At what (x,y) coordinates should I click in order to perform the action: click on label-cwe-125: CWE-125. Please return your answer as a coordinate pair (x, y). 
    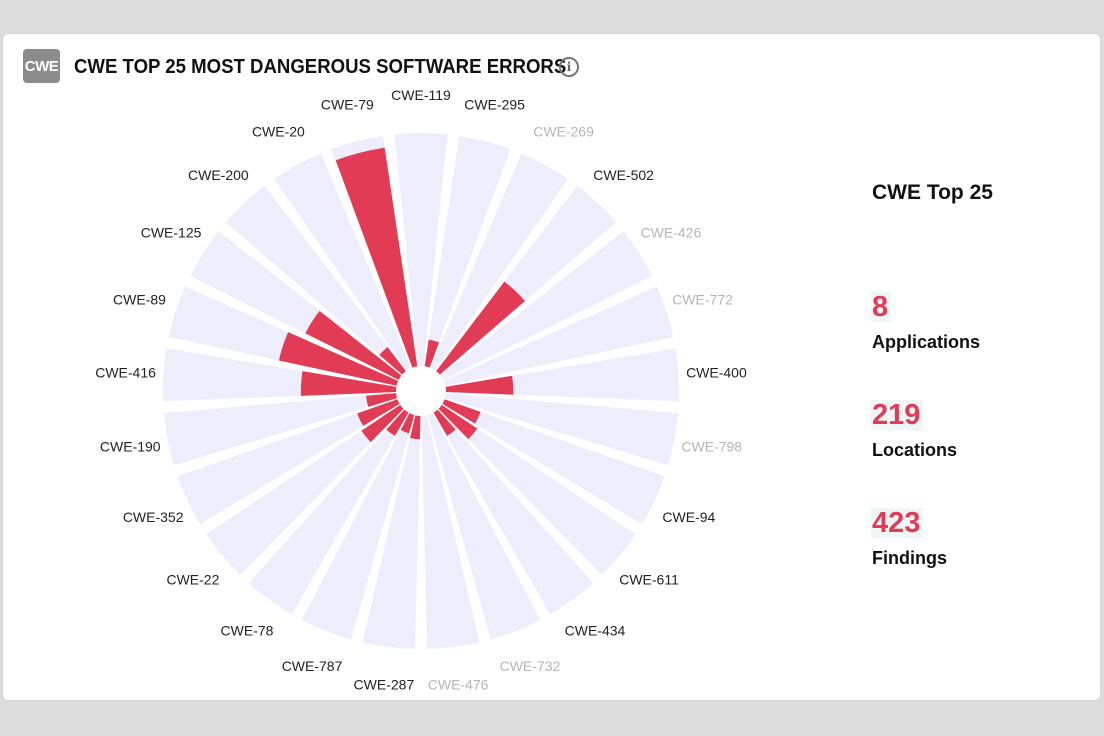
    Looking at the image, I should click on (171, 232).